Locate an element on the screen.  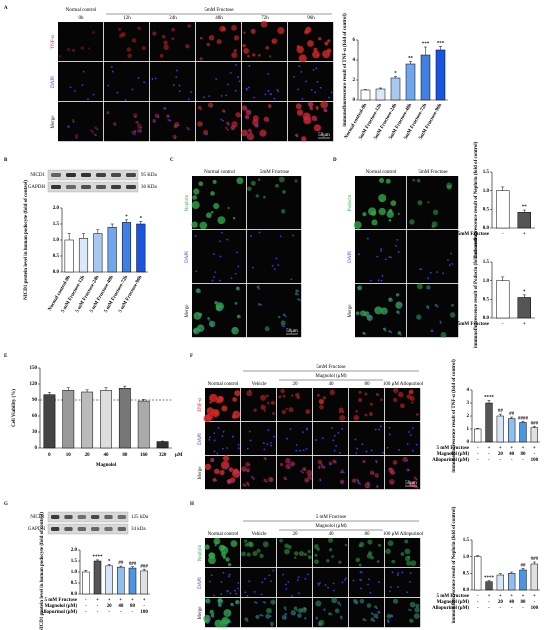
column-label: Normal control is located at coordinates (223, 534).